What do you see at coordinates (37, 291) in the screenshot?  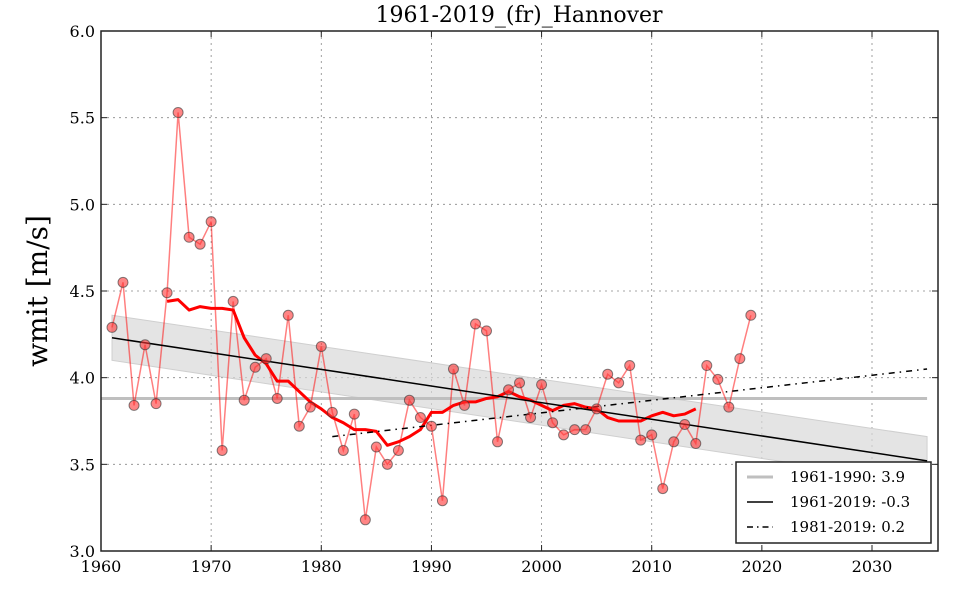 I see `y-axis-label: wmit [m/s]` at bounding box center [37, 291].